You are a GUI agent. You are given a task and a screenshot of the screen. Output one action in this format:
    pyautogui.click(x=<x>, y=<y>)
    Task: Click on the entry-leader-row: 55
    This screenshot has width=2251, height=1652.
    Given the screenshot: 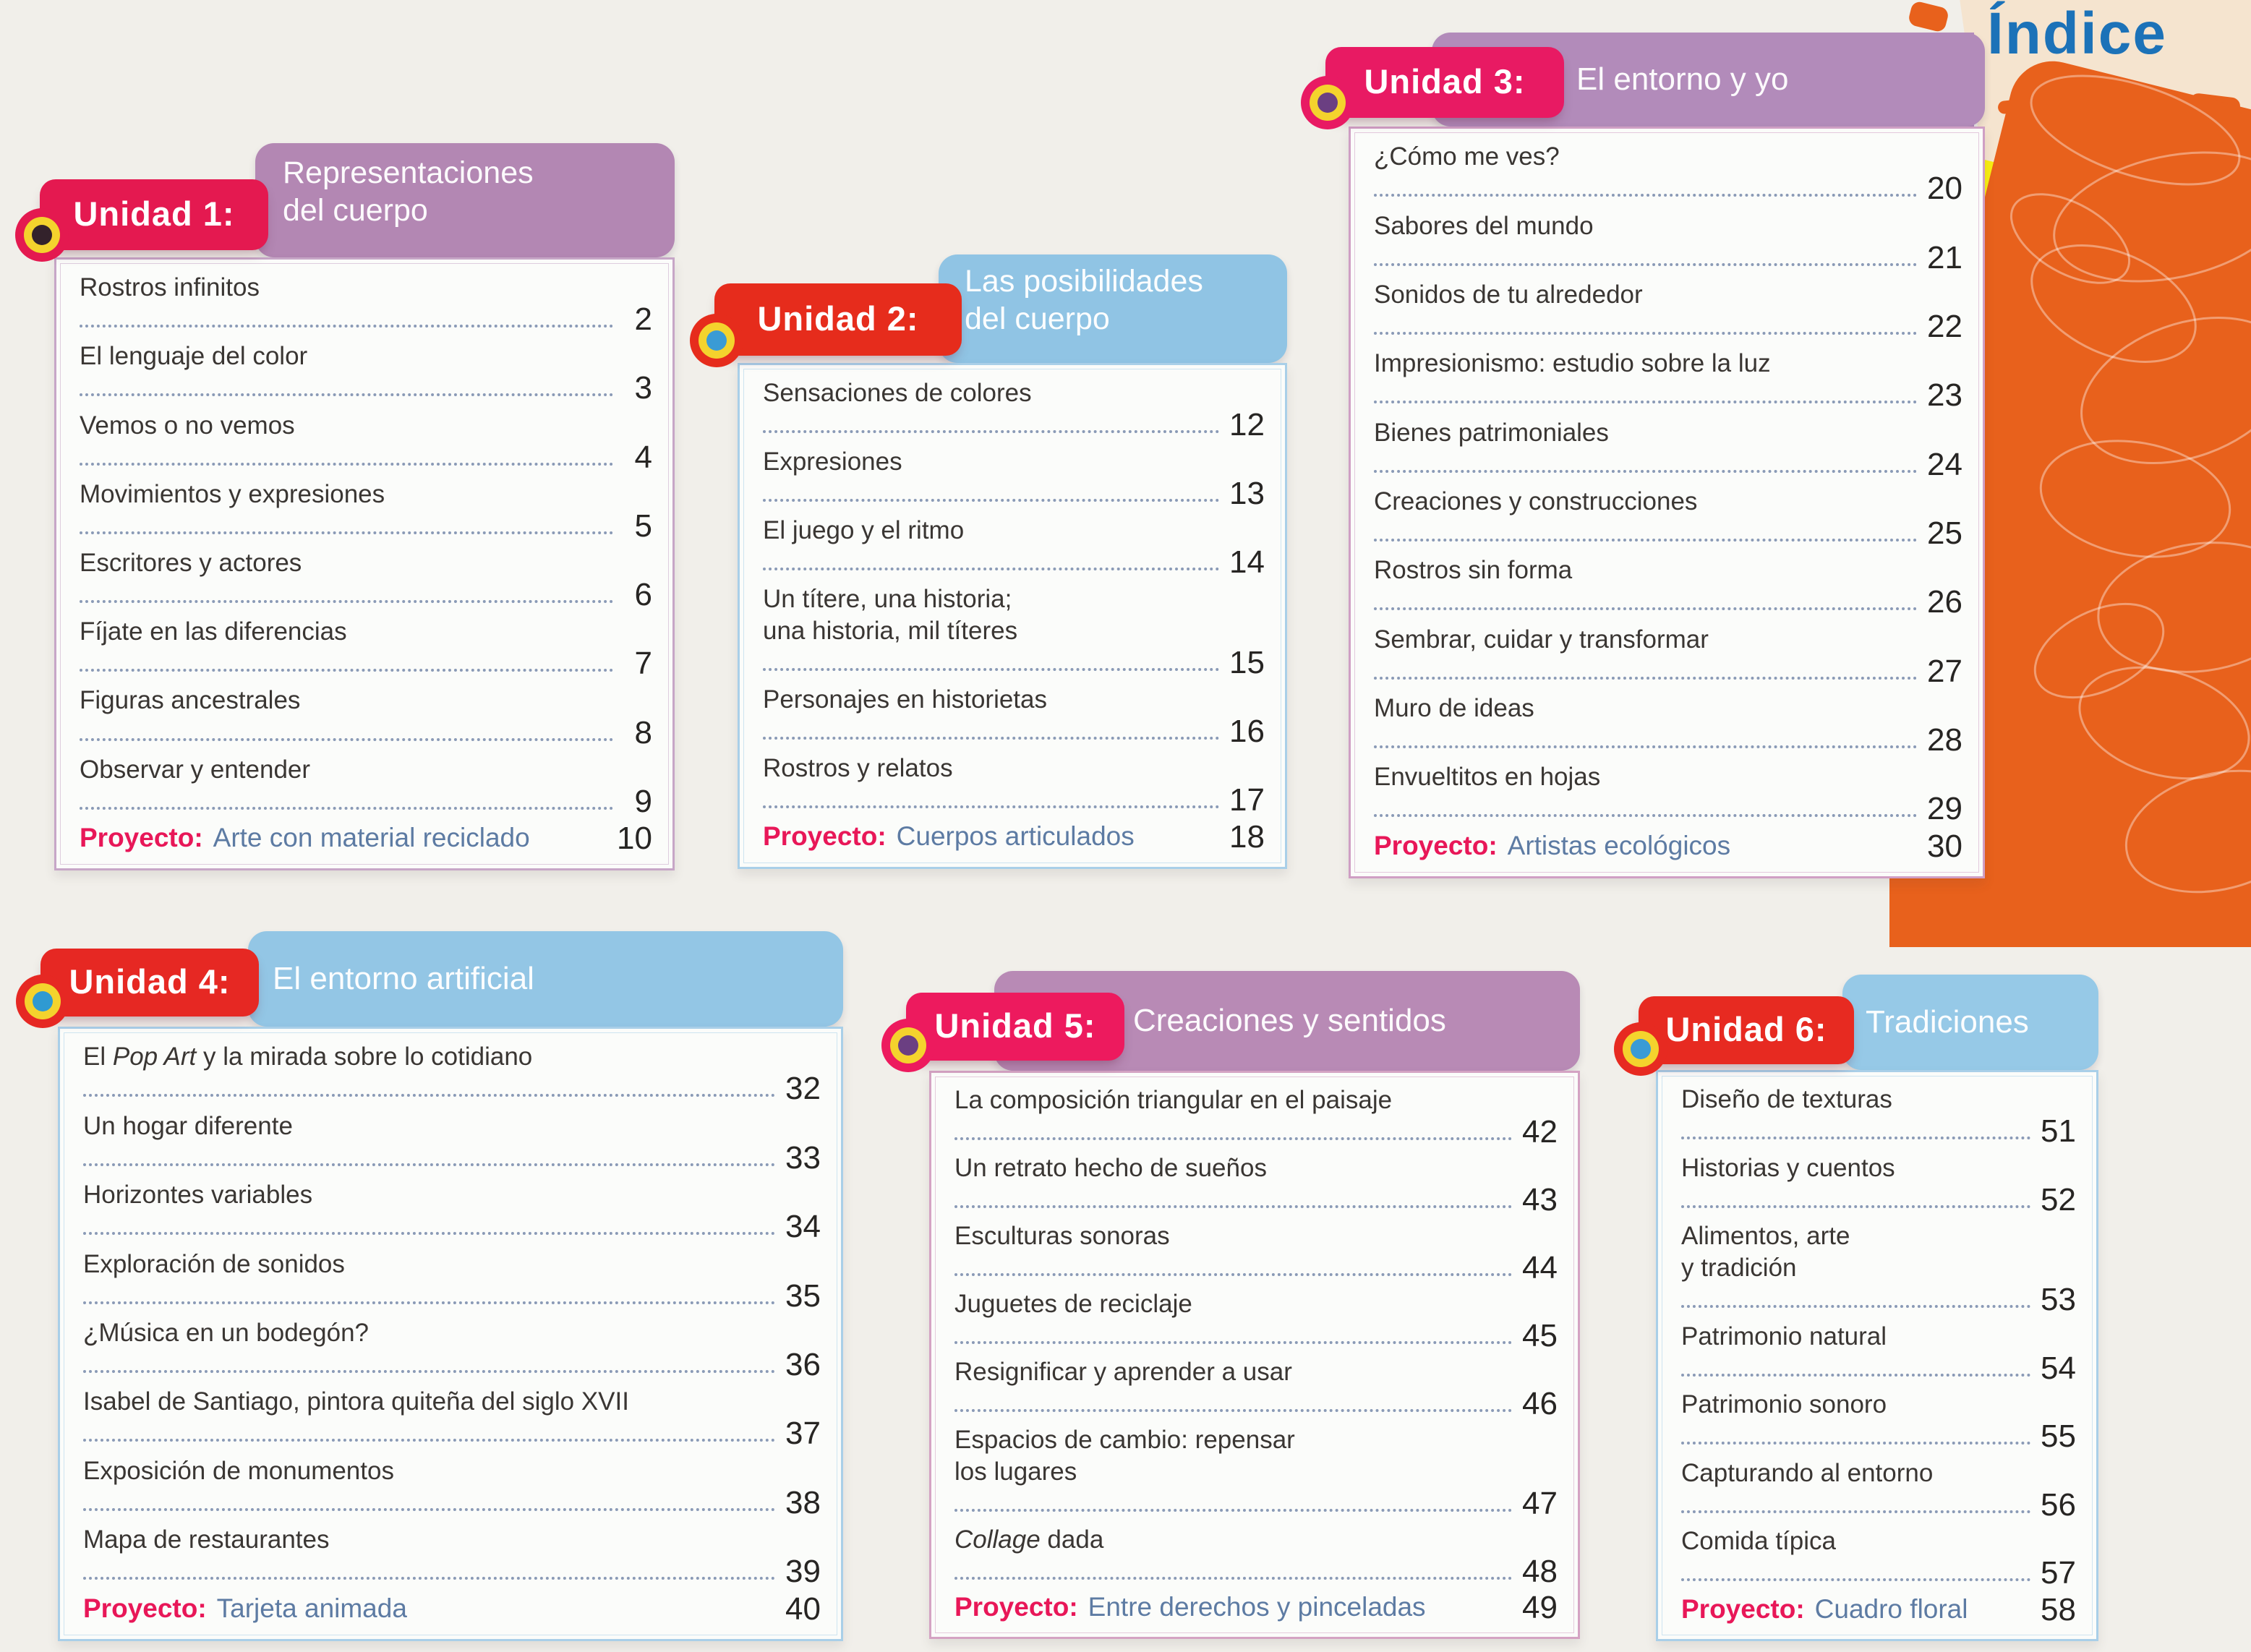 What is the action you would take?
    pyautogui.click(x=1878, y=1437)
    